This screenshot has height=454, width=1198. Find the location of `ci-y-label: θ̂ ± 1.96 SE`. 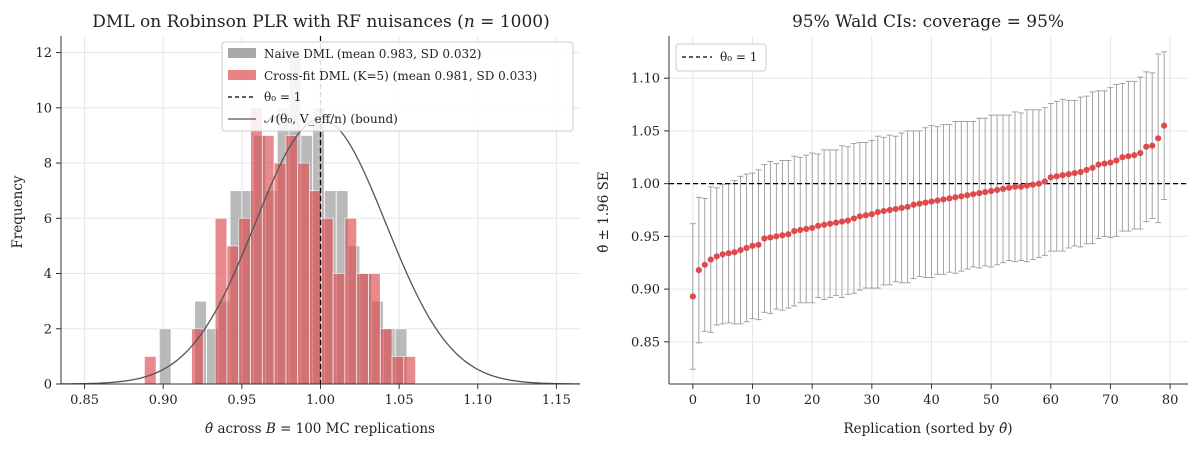

ci-y-label: θ̂ ± 1.96 SE is located at coordinates (604, 211).